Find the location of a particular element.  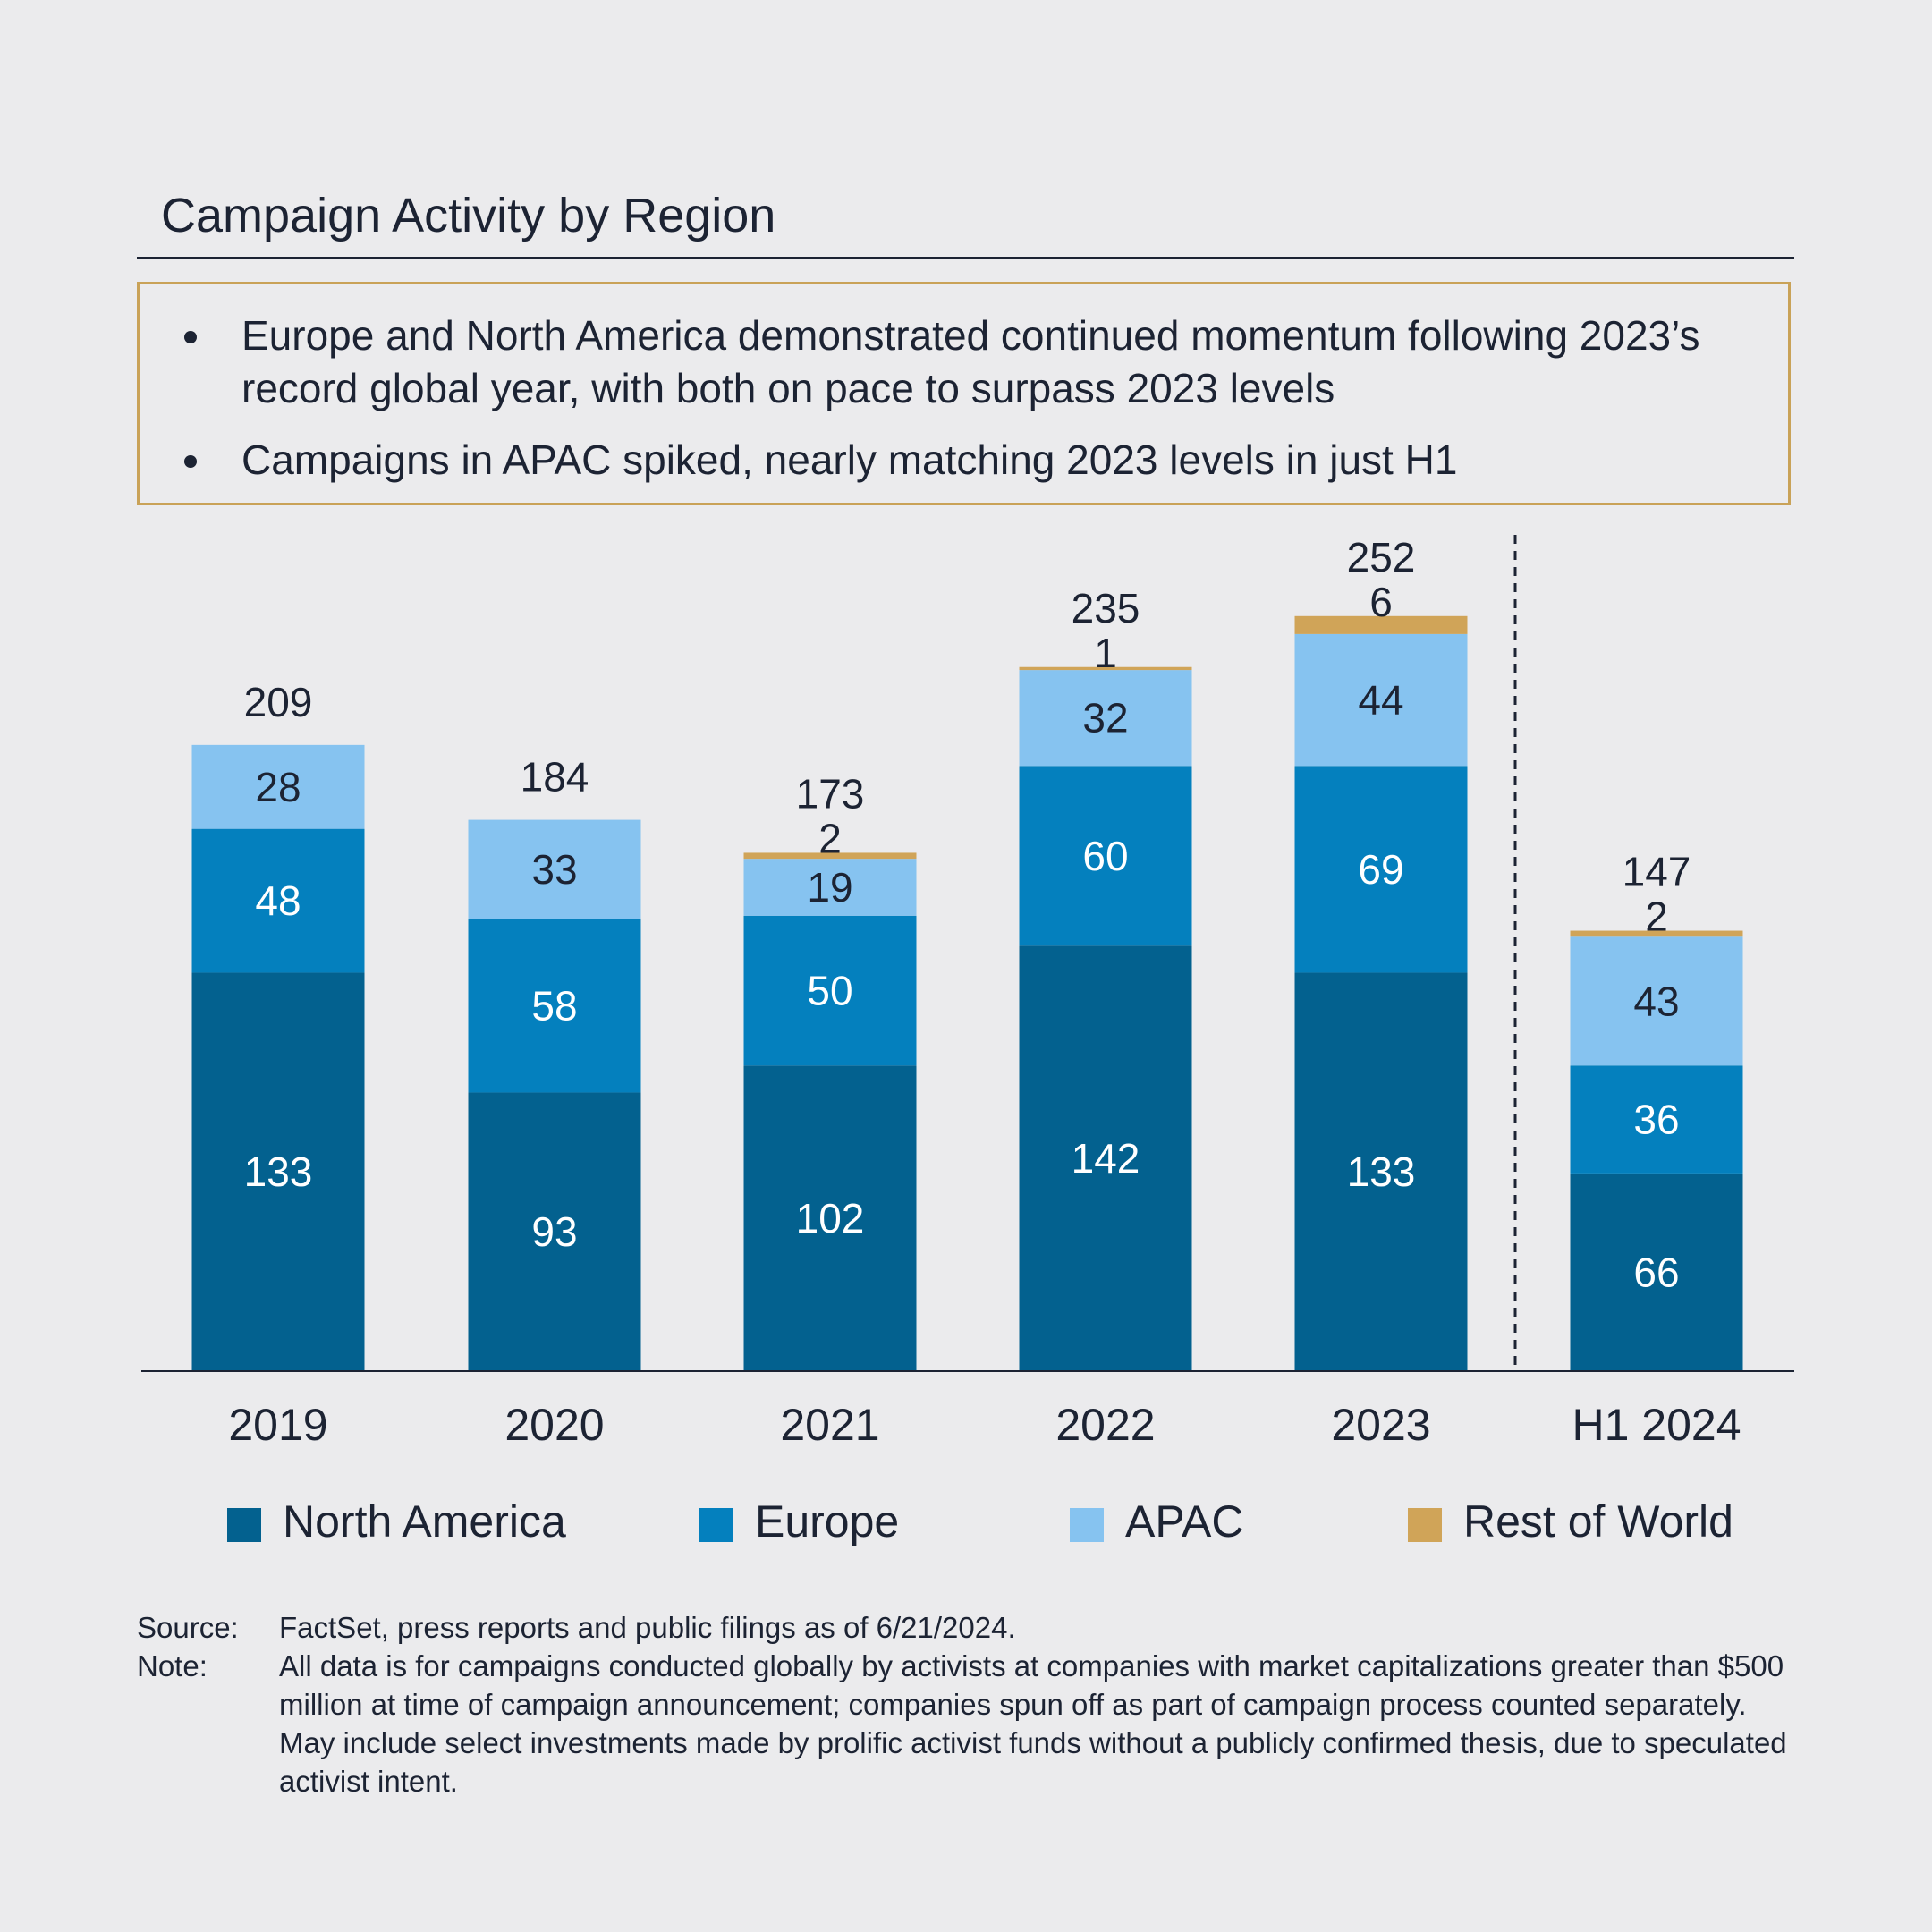

segment-value-label: 58 is located at coordinates (554, 1005).